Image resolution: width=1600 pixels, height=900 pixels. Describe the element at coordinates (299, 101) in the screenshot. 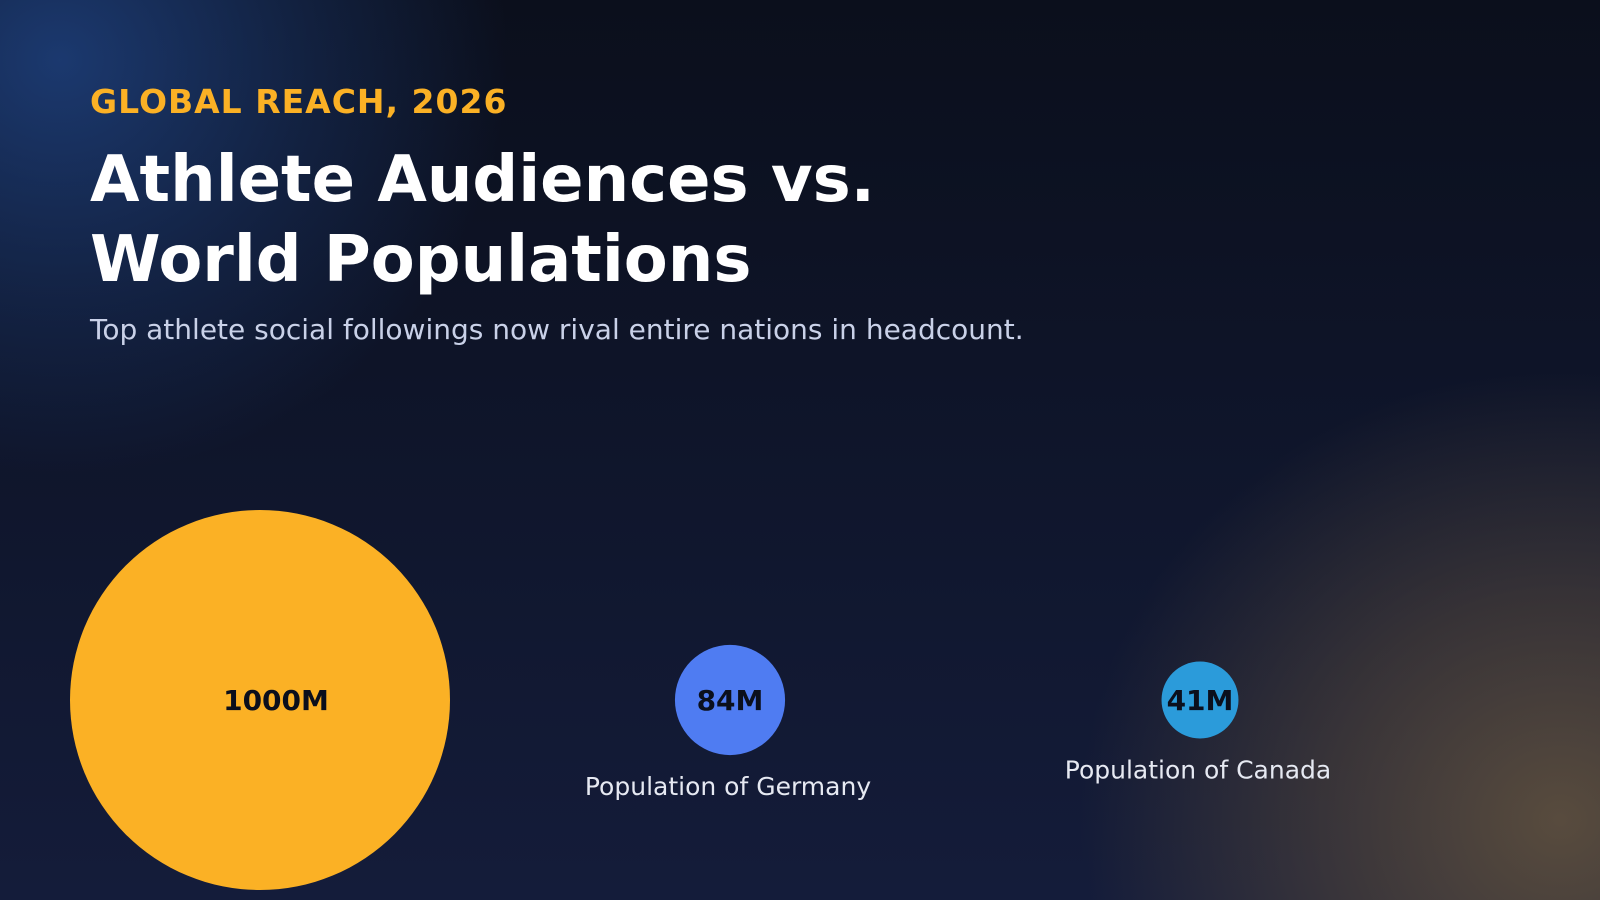

I see `eyebrow-label: GLOBAL REACH, 2026` at that location.